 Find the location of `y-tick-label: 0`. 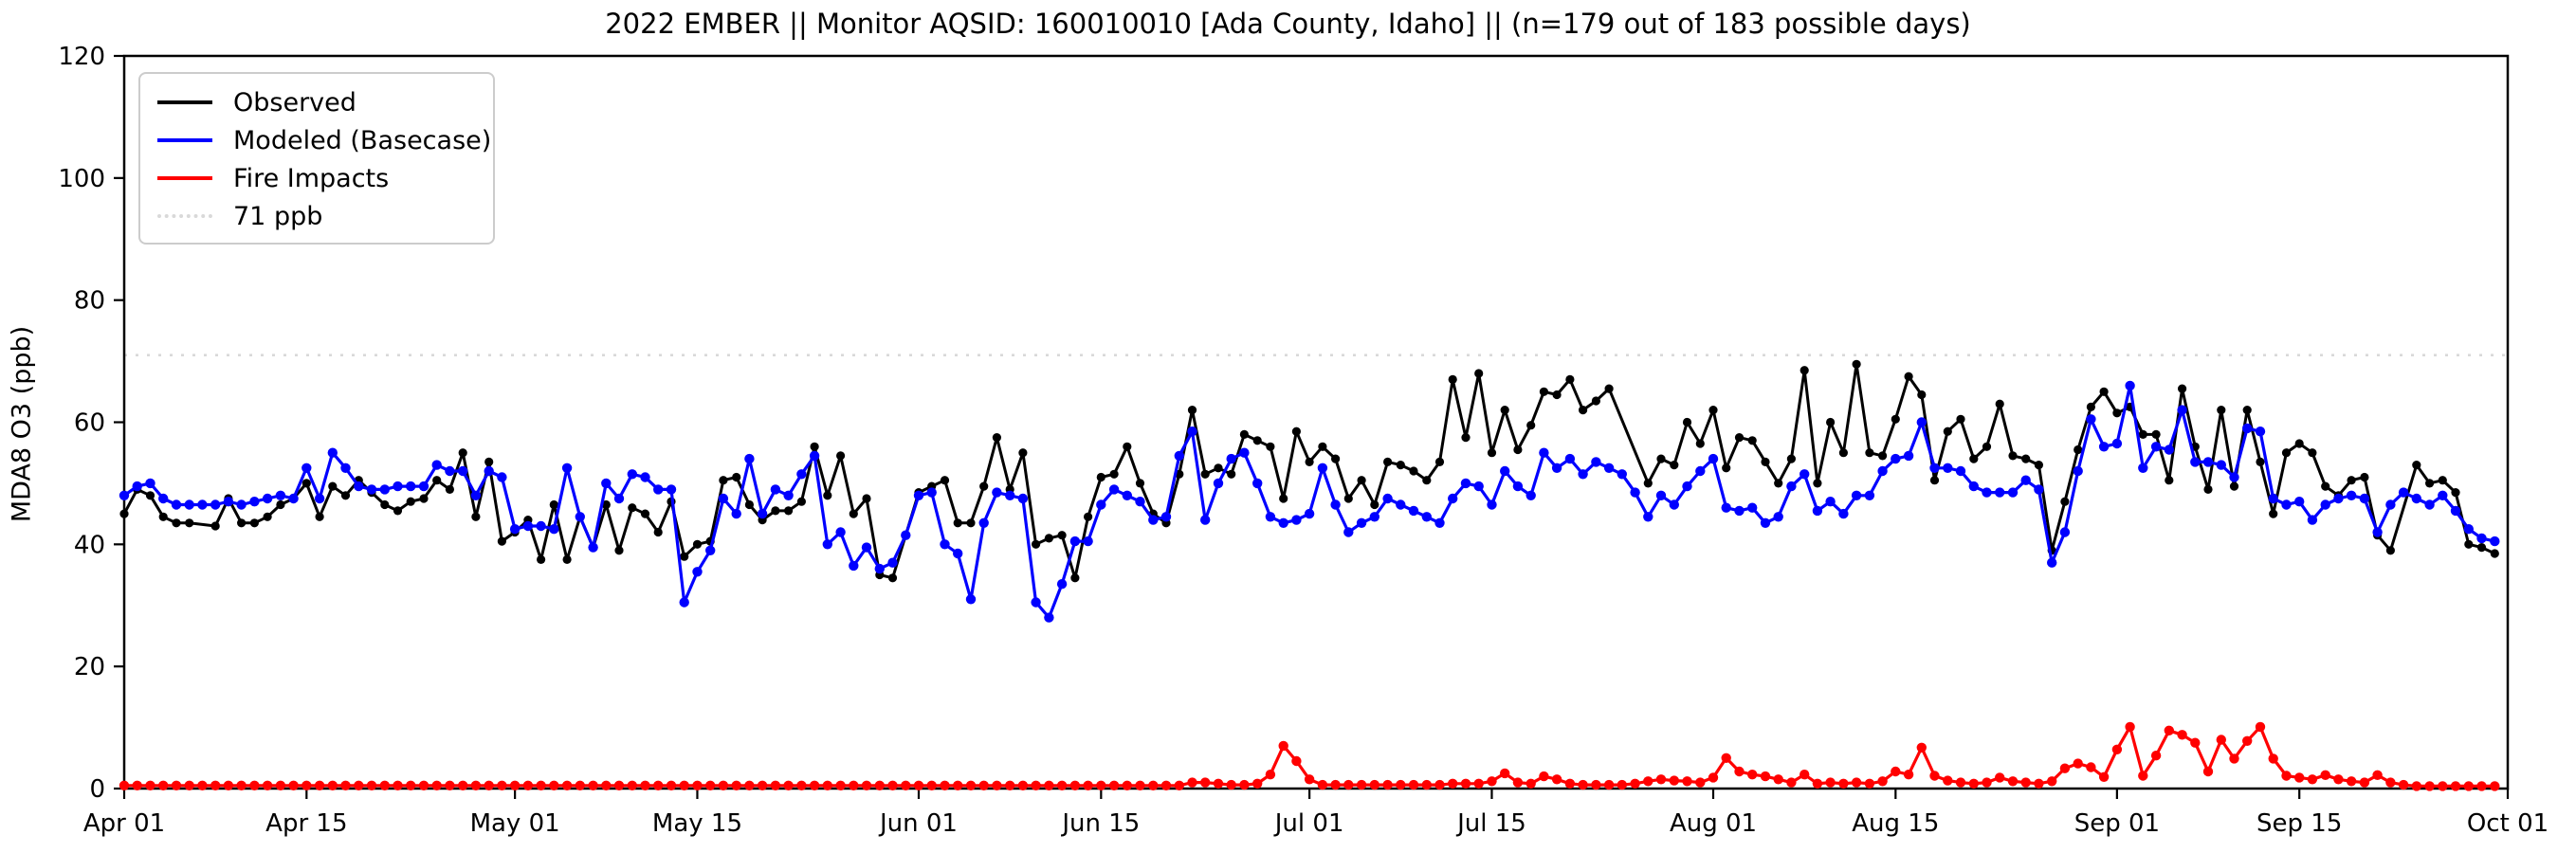

y-tick-label: 0 is located at coordinates (97, 789).